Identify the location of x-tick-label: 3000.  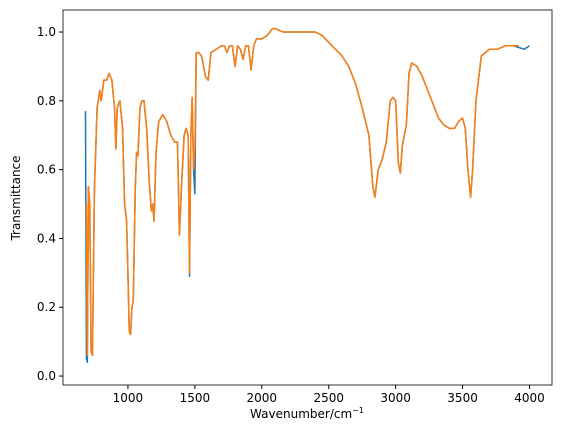
(395, 398).